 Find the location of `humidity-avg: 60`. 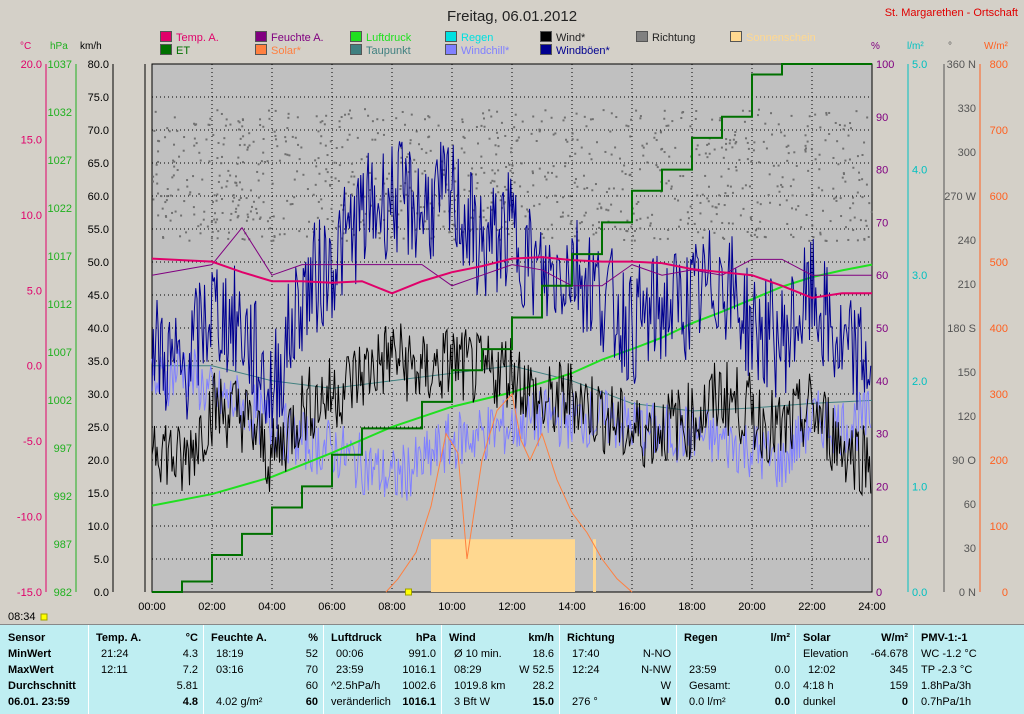

humidity-avg: 60 is located at coordinates (311, 686).